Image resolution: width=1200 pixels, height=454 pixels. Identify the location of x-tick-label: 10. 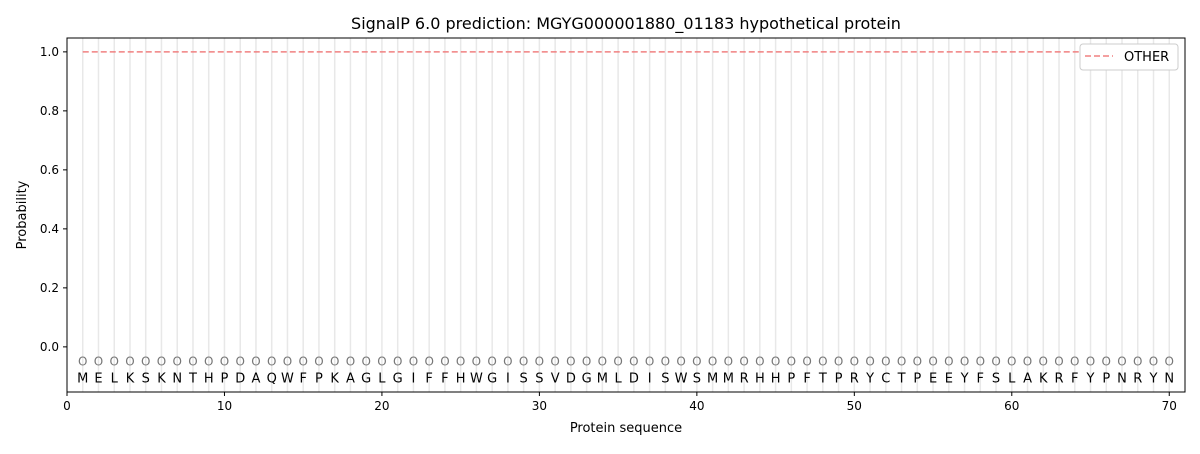
(224, 406).